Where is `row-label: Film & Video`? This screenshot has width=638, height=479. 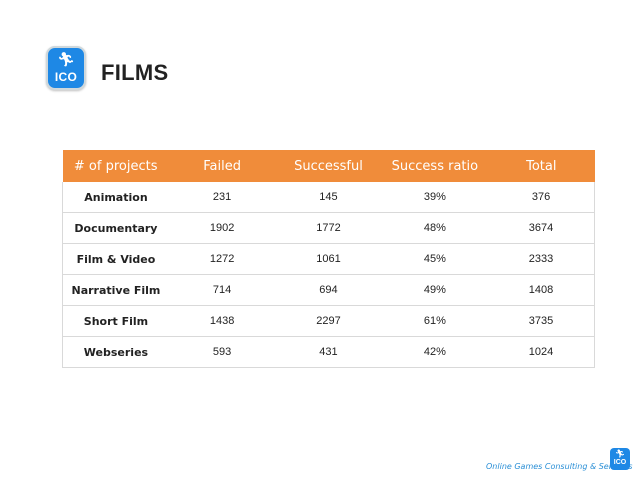 row-label: Film & Video is located at coordinates (115, 259).